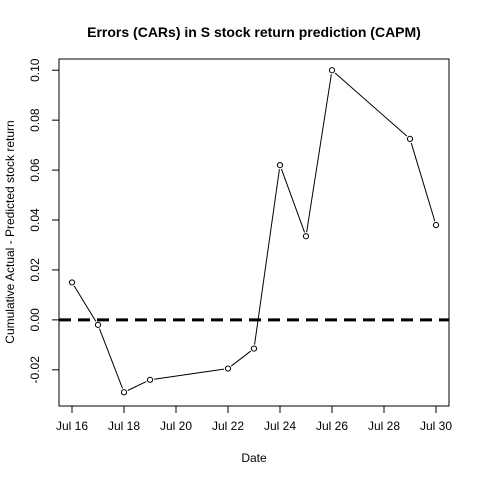 This screenshot has height=480, width=480. Describe the element at coordinates (35, 370) in the screenshot. I see `y-tick-label: -0.02` at that location.